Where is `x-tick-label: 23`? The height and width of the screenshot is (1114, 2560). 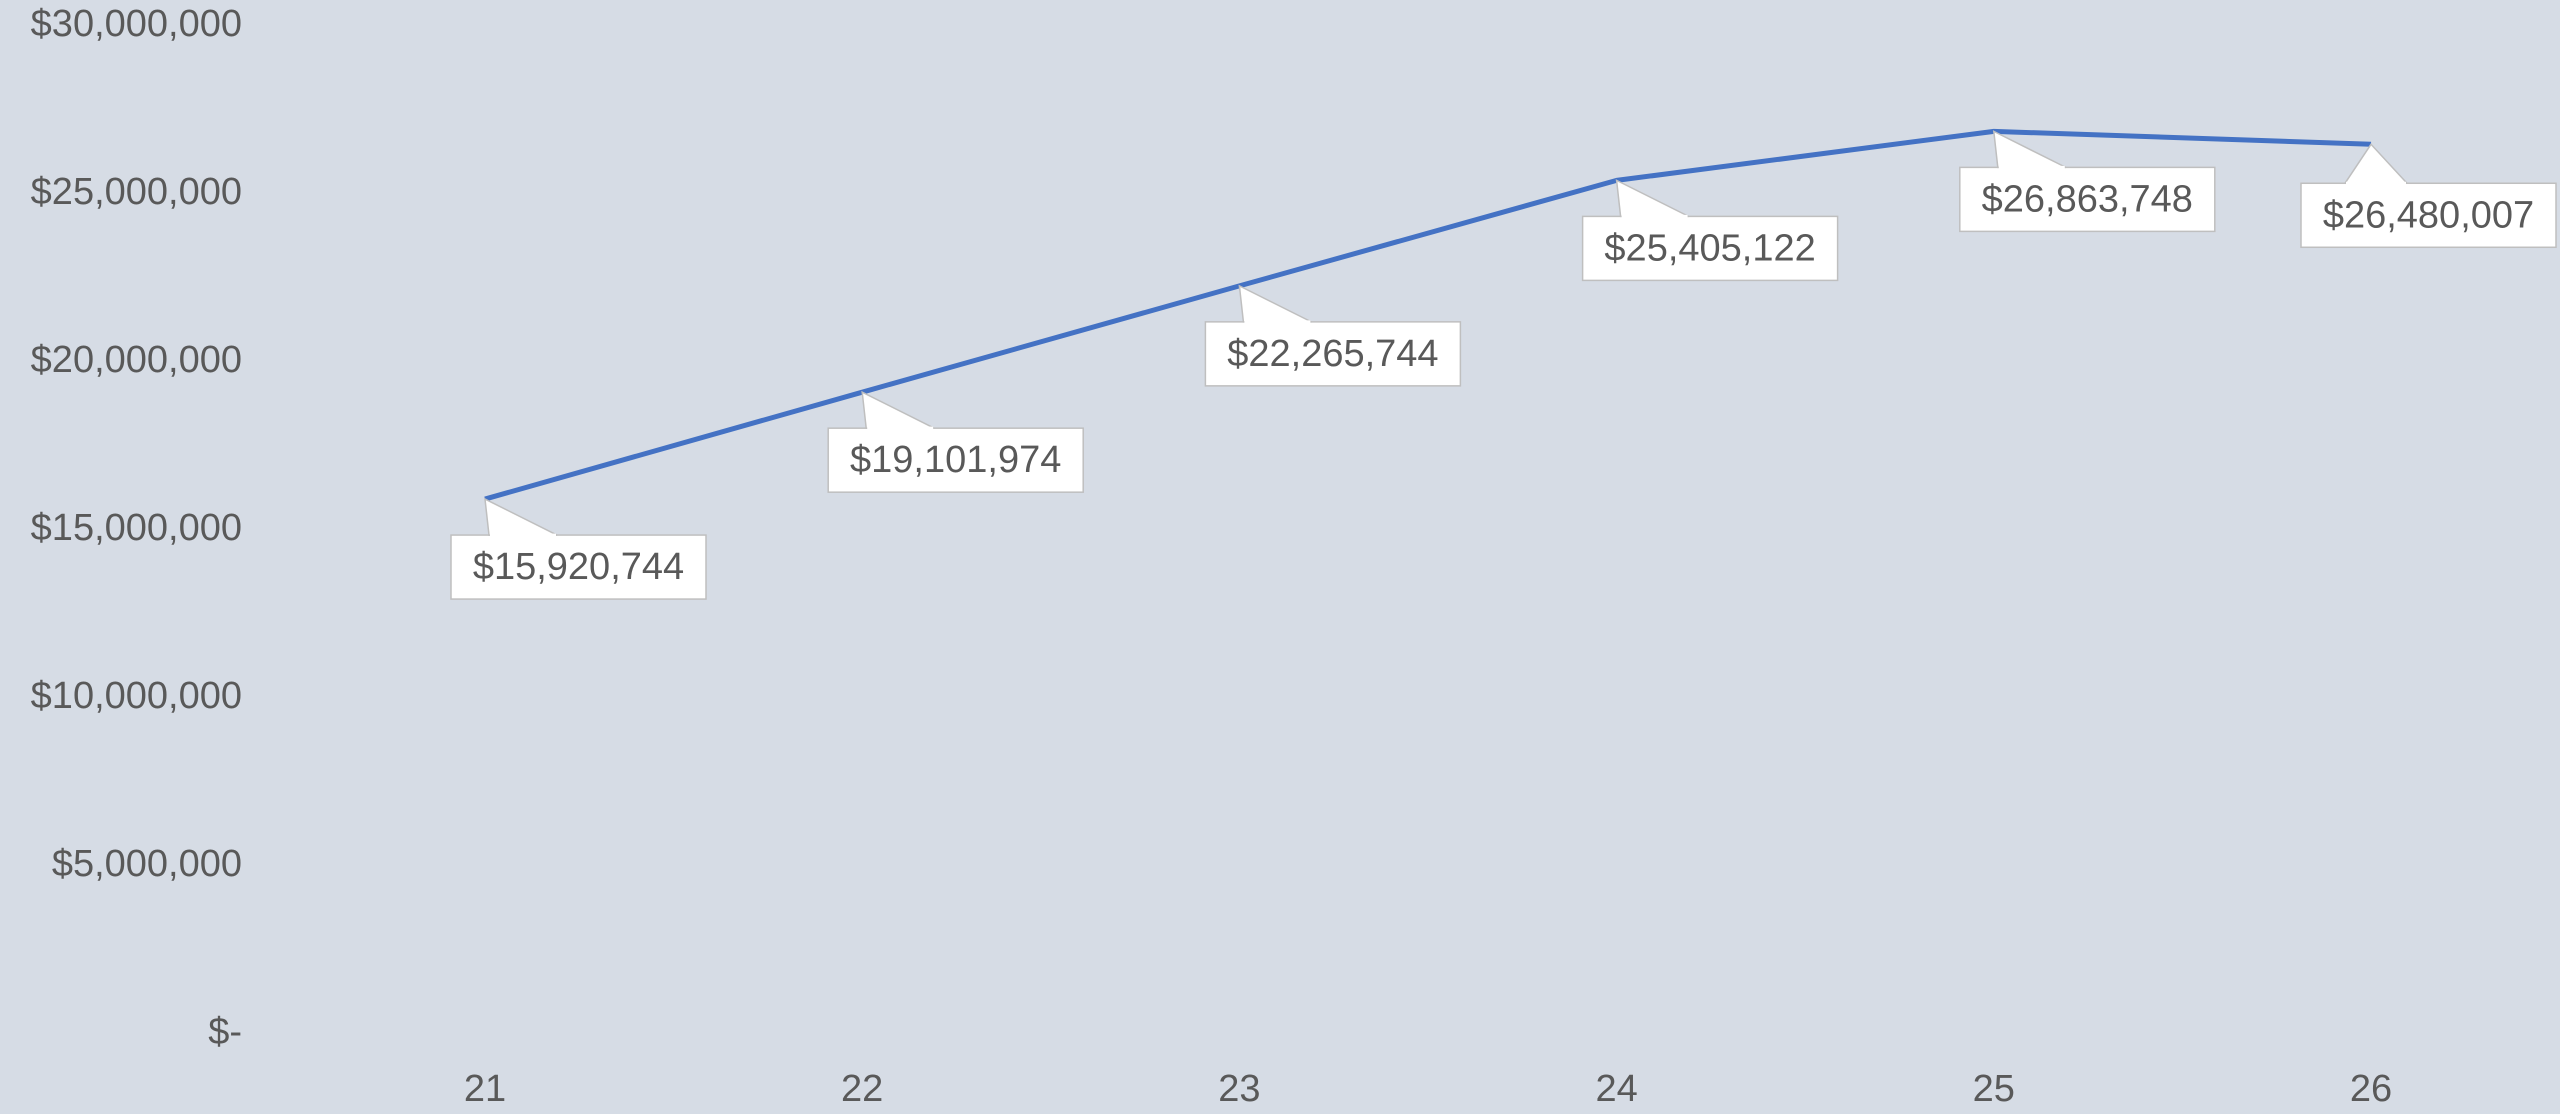
x-tick-label: 23 is located at coordinates (1239, 1089).